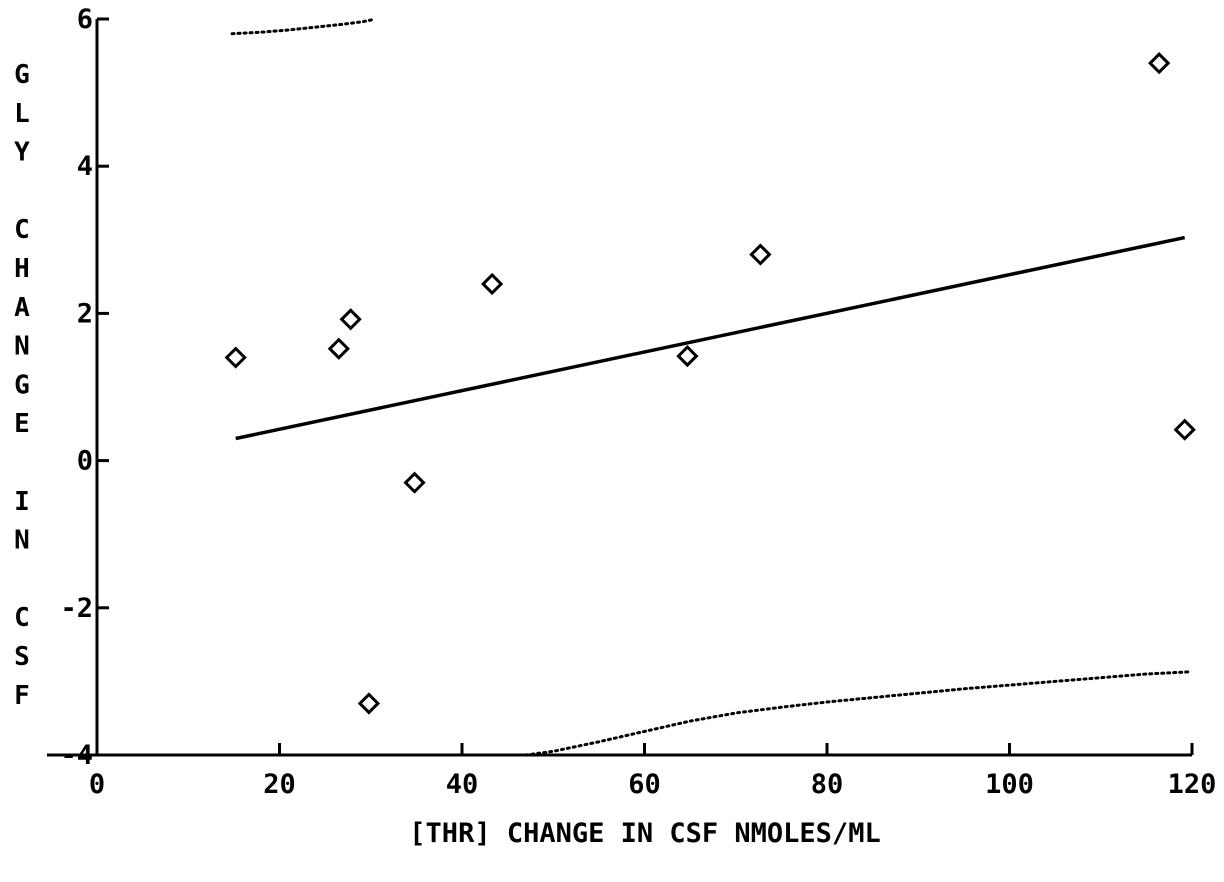  Describe the element at coordinates (22, 424) in the screenshot. I see `y-label-char: E` at that location.